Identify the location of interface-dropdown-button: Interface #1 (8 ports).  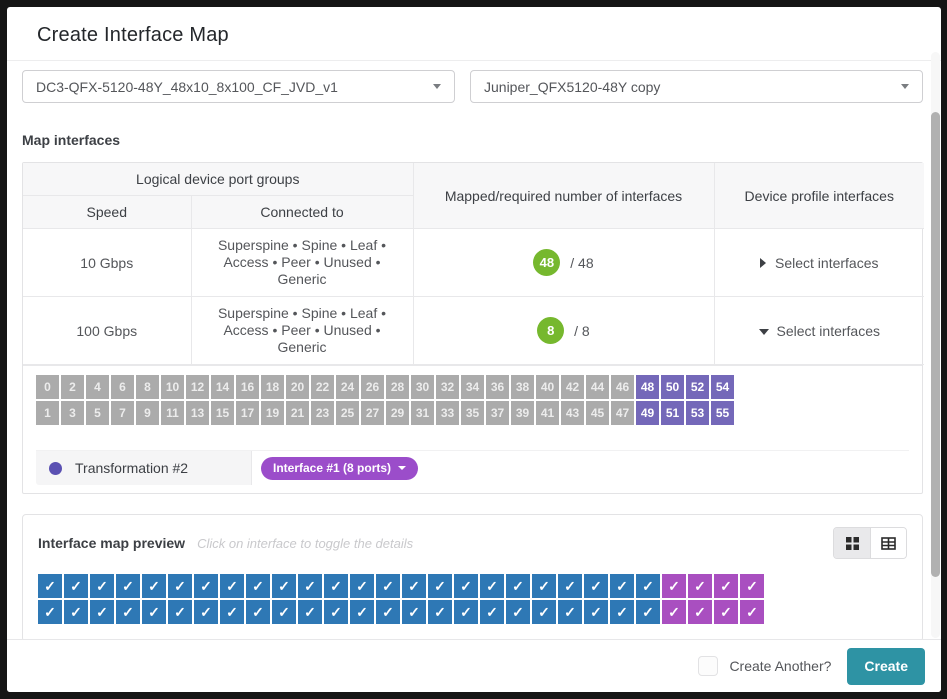
(340, 468).